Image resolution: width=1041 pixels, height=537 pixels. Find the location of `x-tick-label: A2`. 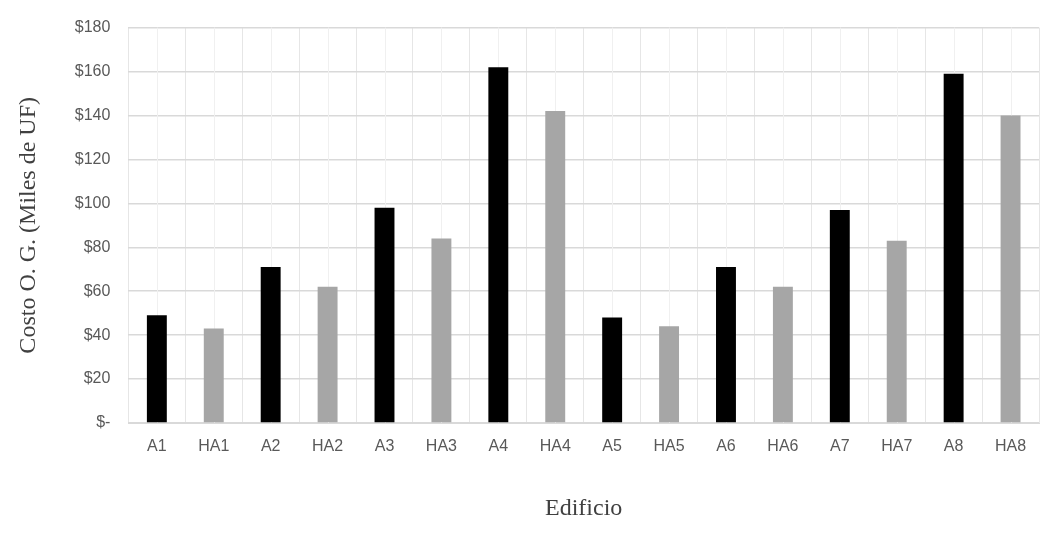

x-tick-label: A2 is located at coordinates (270, 446).